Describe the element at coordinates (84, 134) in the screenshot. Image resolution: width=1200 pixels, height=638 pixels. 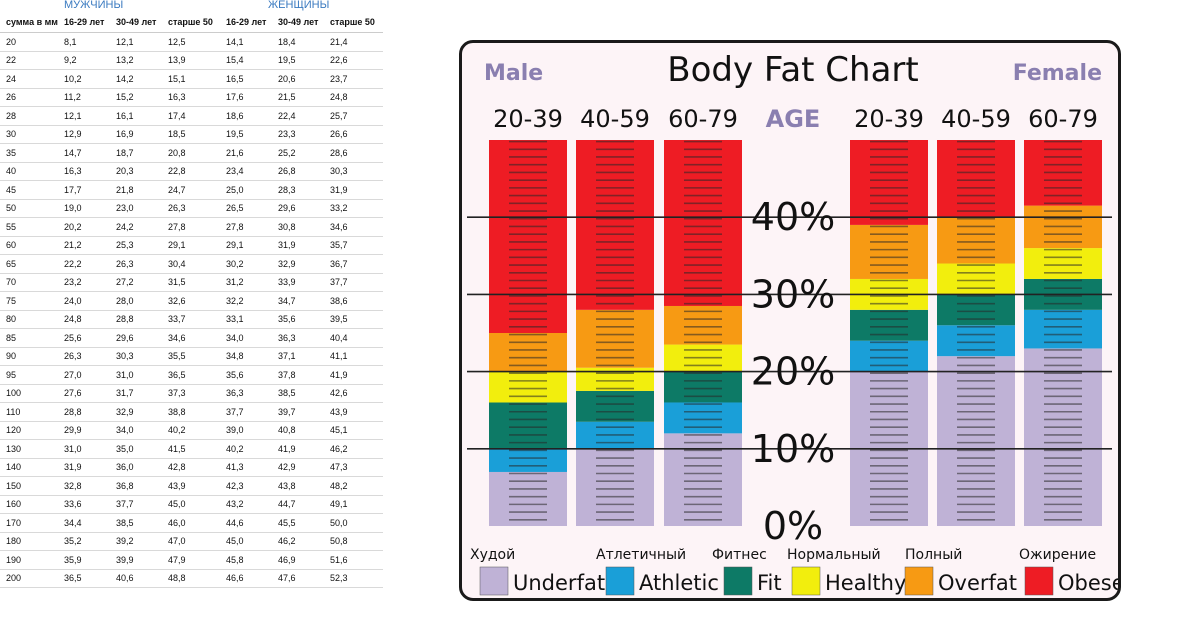
I see `table-cell: 12,9` at that location.